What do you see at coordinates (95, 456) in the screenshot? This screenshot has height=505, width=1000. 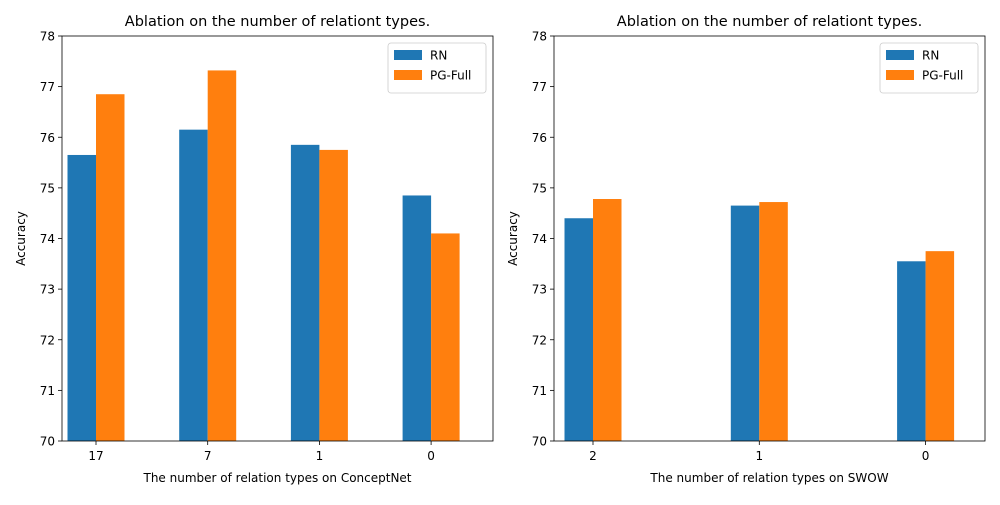 I see `x-tick-label: 17` at bounding box center [95, 456].